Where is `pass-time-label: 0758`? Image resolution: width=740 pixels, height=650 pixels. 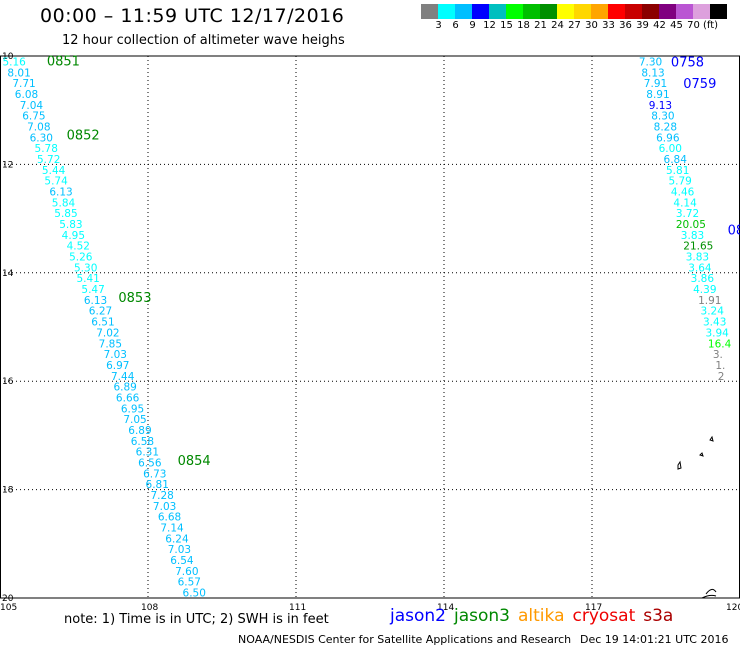 pass-time-label: 0758 is located at coordinates (687, 62).